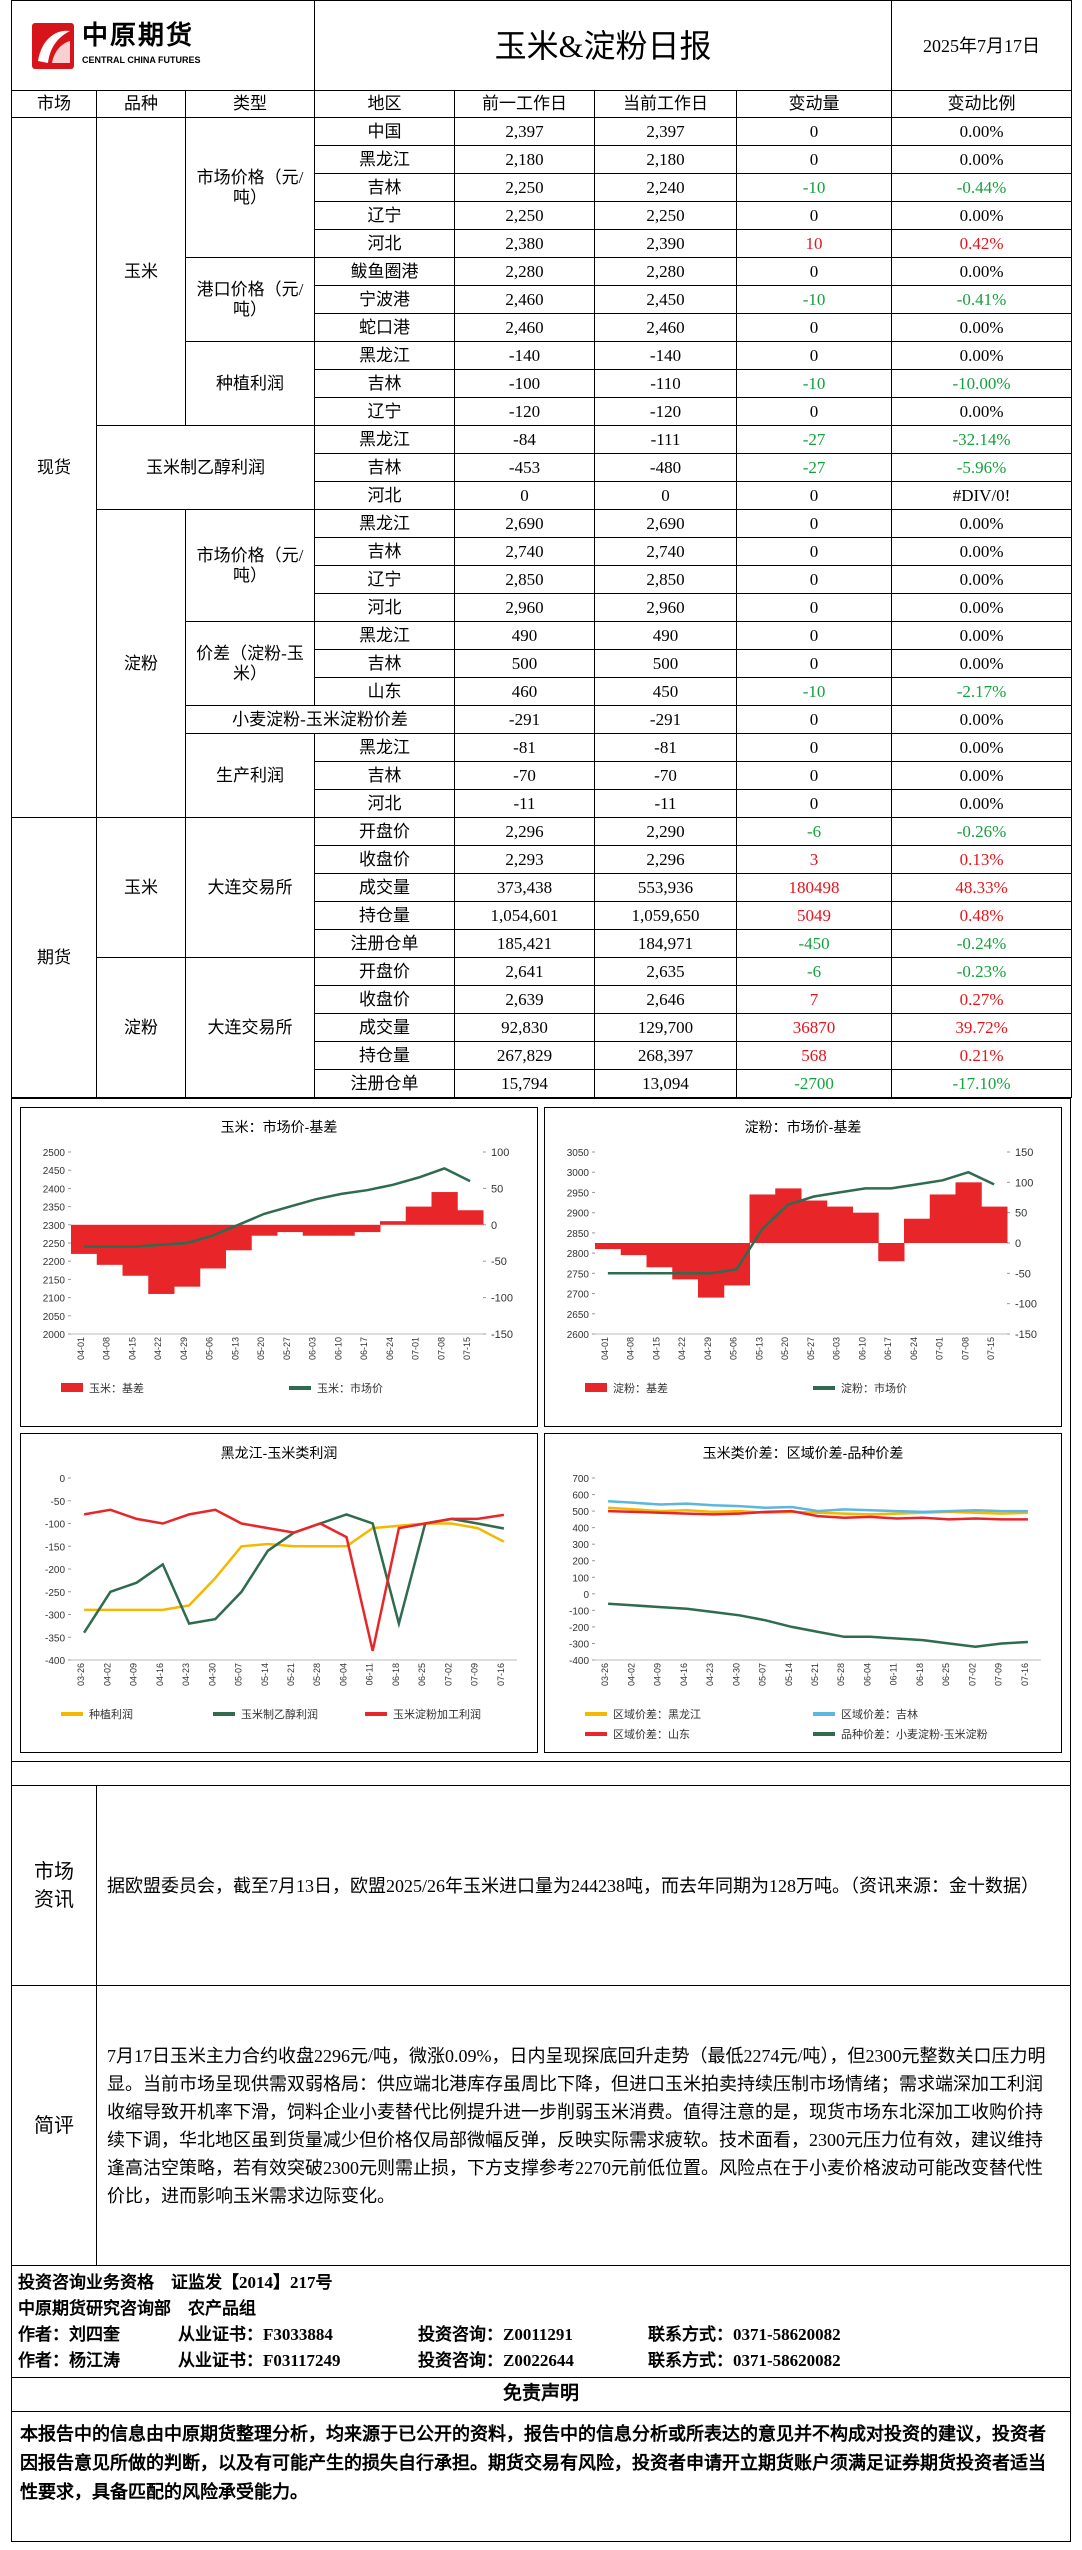 The height and width of the screenshot is (2550, 1082). What do you see at coordinates (525, 859) in the screenshot?
I see `value-cell: 2,293` at bounding box center [525, 859].